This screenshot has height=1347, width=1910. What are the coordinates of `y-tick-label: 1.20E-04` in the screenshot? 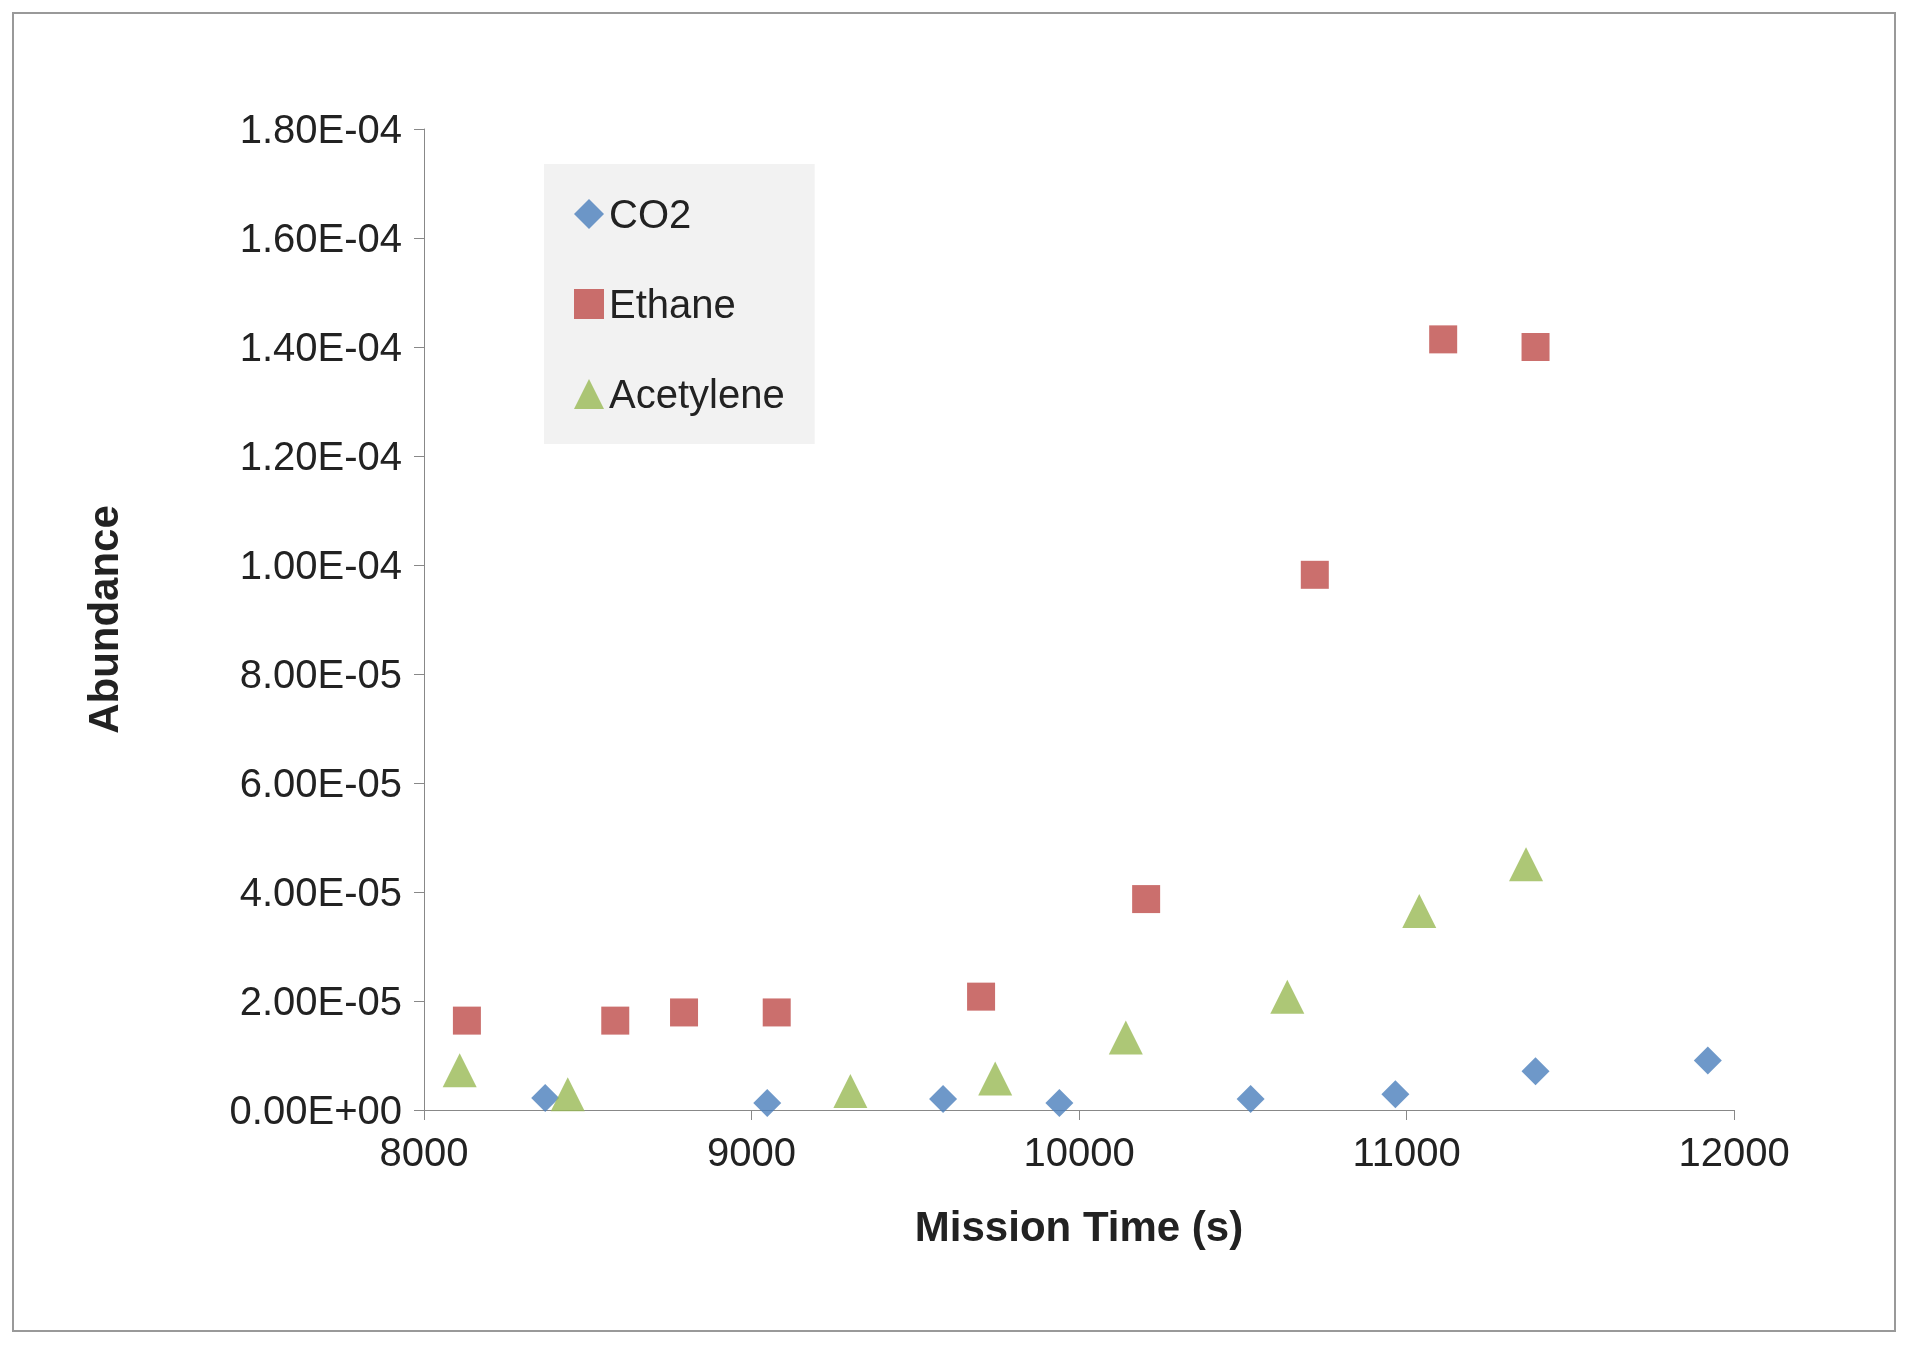 It's located at (320, 456).